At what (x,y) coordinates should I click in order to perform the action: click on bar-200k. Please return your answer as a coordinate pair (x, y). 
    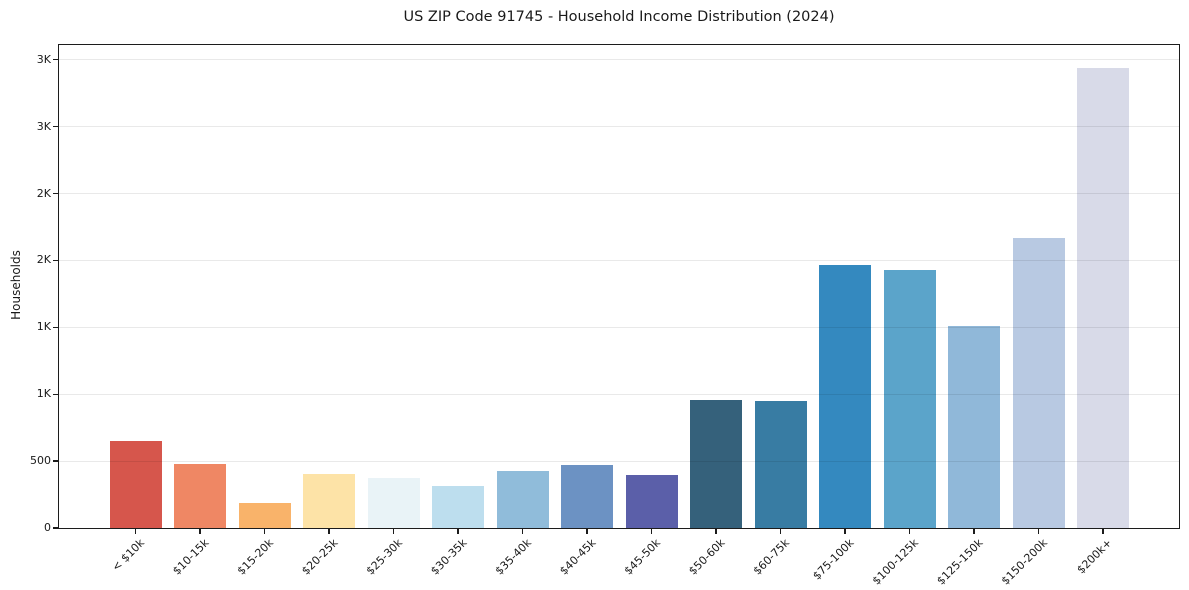
    Looking at the image, I should click on (1103, 298).